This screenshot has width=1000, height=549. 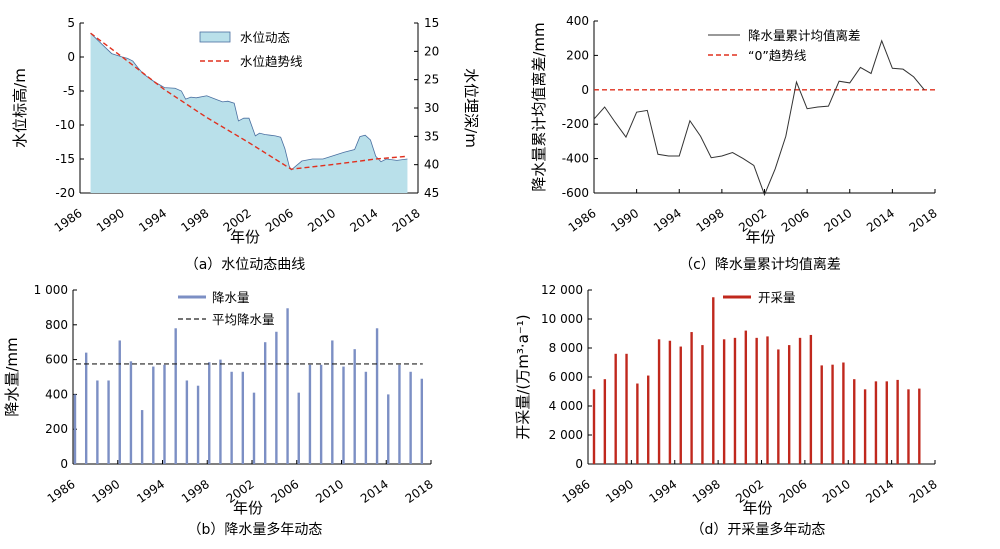 What do you see at coordinates (245, 265) in the screenshot?
I see `panel-caption: （a）水位动态曲线` at bounding box center [245, 265].